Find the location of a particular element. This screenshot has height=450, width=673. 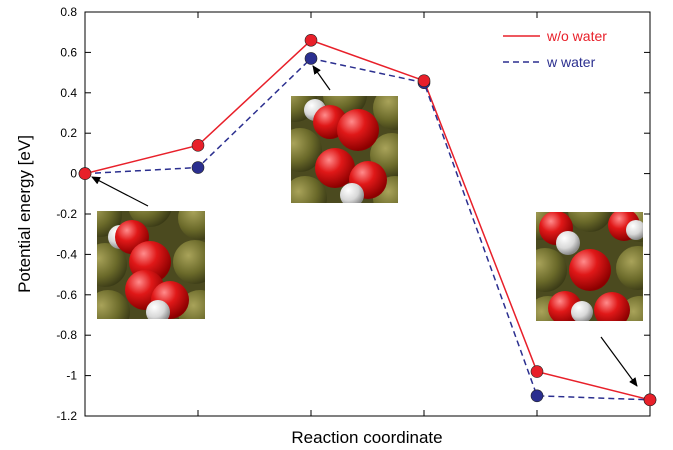

y-tick-label: 0 is located at coordinates (73, 174).